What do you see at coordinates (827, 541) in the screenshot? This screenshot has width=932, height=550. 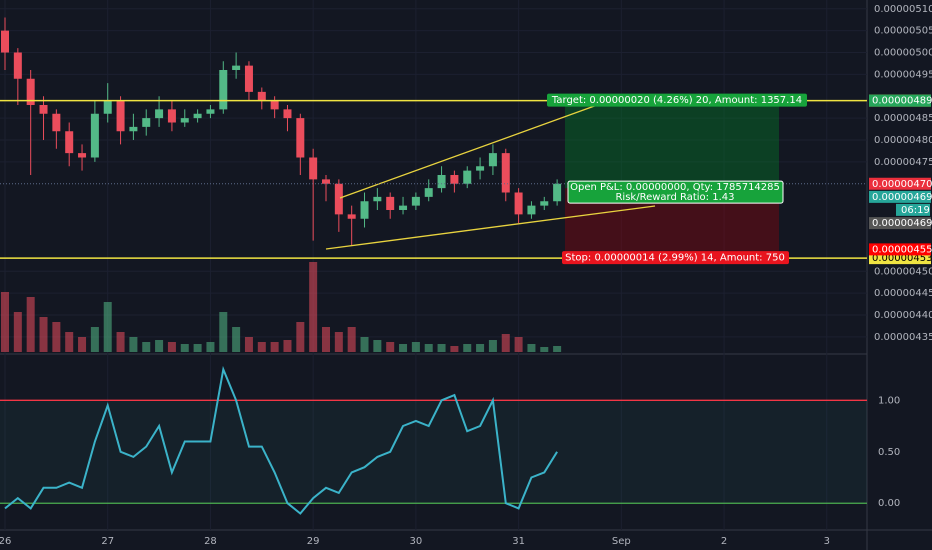 I see `x-tick-label: 3` at bounding box center [827, 541].